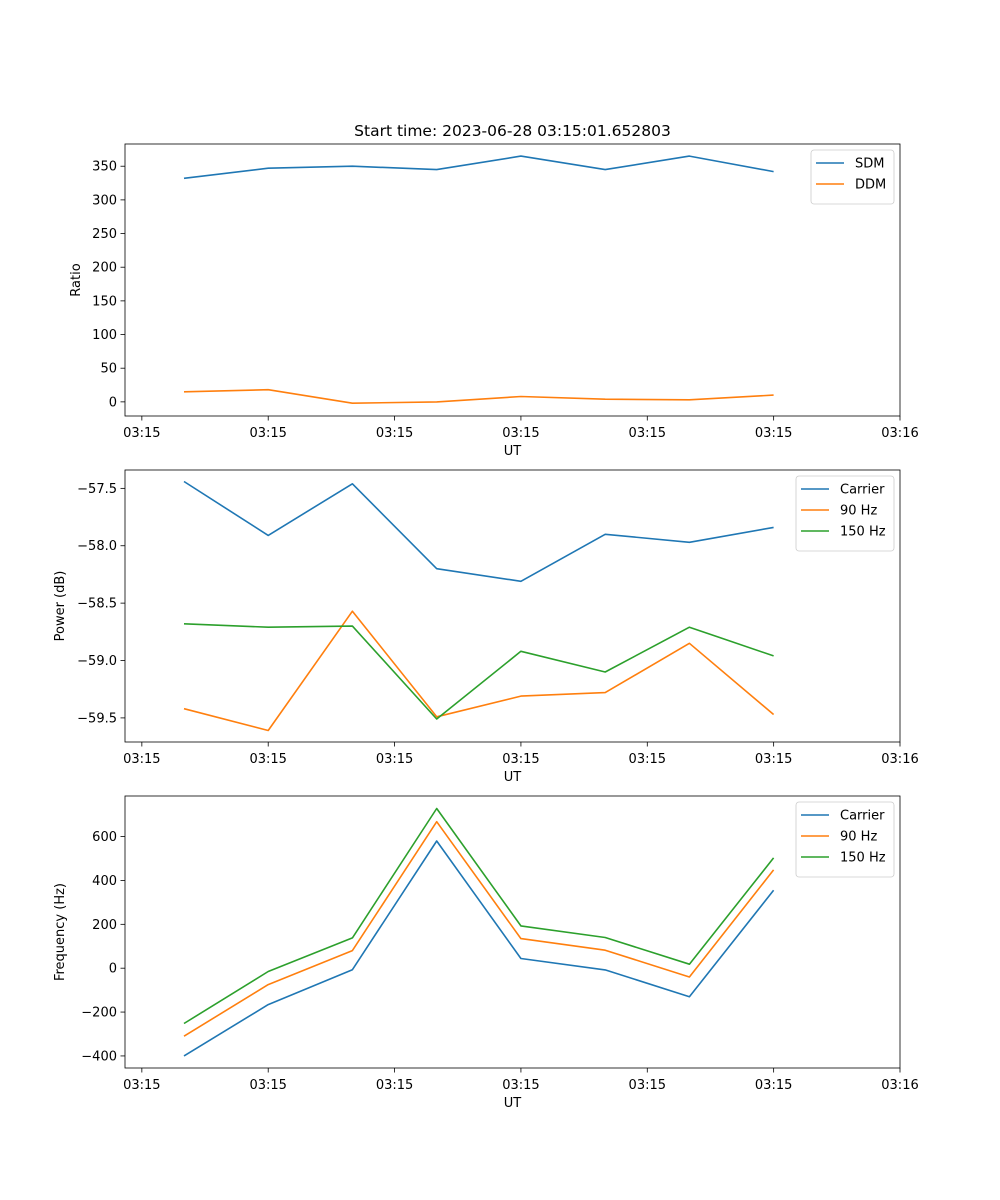  What do you see at coordinates (104, 167) in the screenshot?
I see `y-tick-label: 350` at bounding box center [104, 167].